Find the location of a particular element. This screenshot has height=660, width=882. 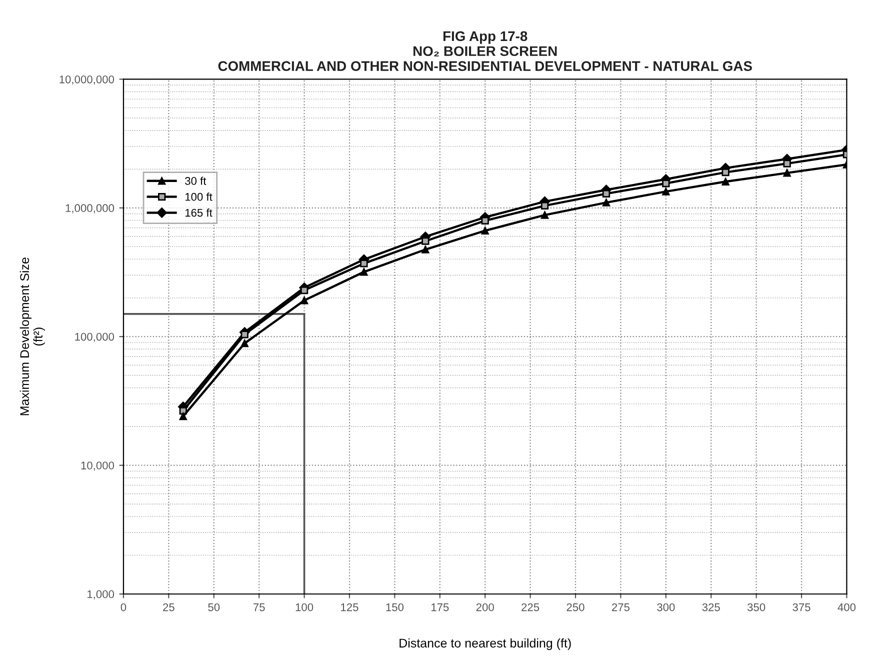

x-tick-label: 200 is located at coordinates (485, 607).